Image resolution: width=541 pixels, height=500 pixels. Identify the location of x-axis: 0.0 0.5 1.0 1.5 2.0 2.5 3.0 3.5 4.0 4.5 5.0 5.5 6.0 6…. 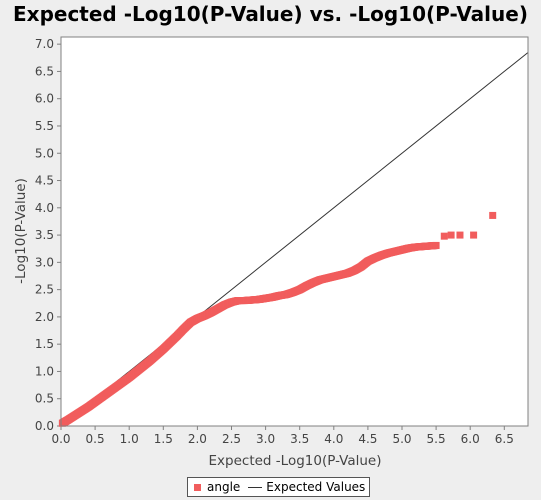
(282, 436).